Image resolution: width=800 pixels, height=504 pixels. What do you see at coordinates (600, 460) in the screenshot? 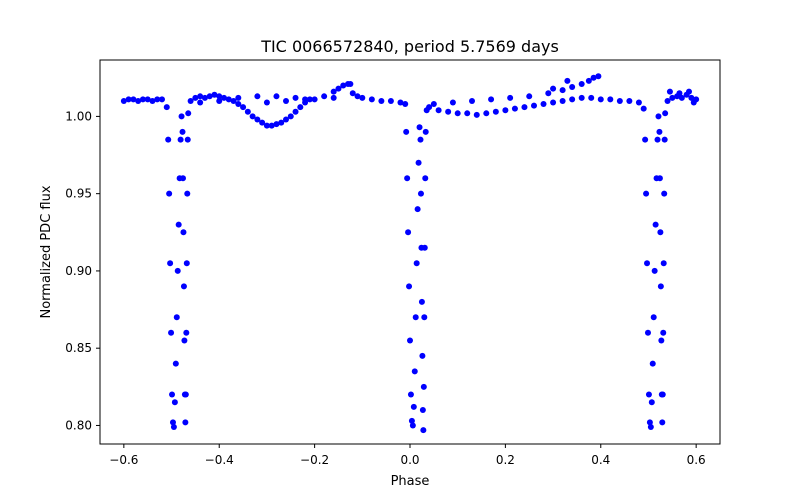
I see `x-tick-label: 0.4` at bounding box center [600, 460].